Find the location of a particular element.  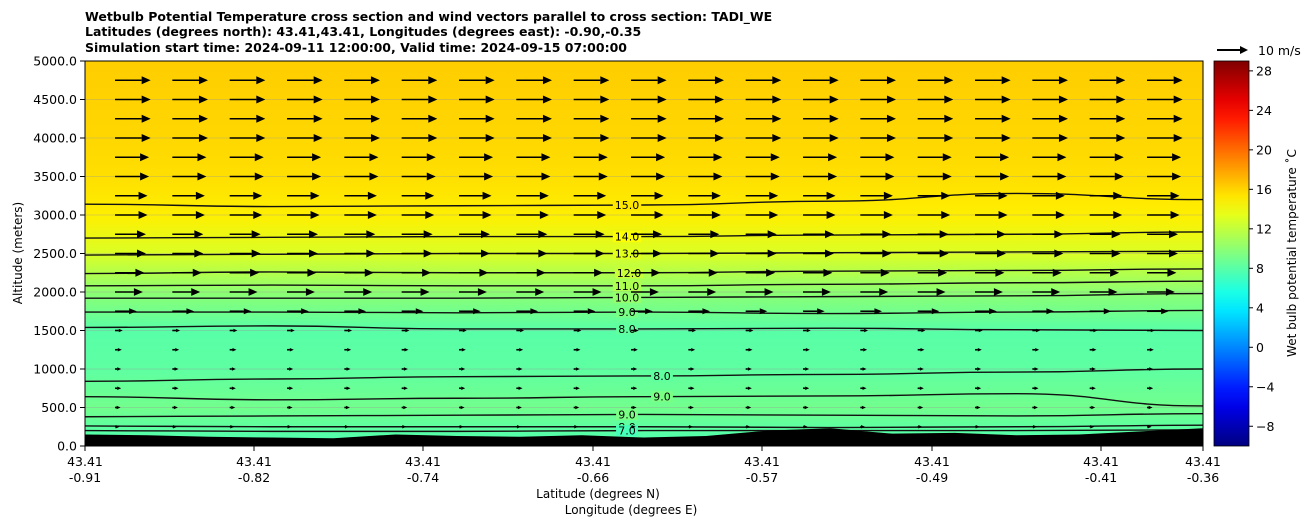

contour-label: 12.0 is located at coordinates (629, 273).